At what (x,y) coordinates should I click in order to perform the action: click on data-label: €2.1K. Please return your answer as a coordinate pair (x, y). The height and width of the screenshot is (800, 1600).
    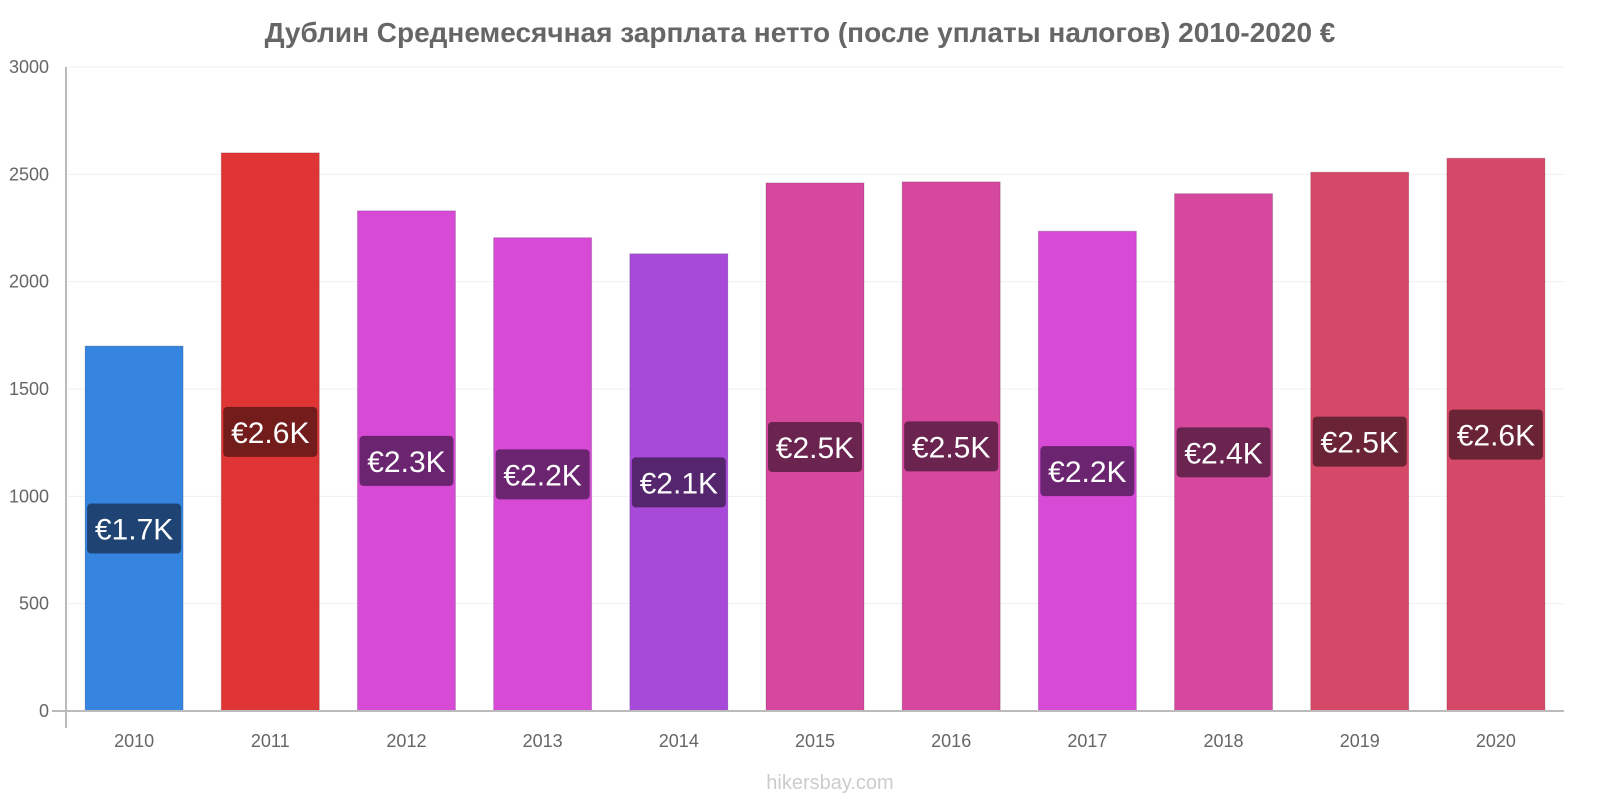
    Looking at the image, I should click on (679, 483).